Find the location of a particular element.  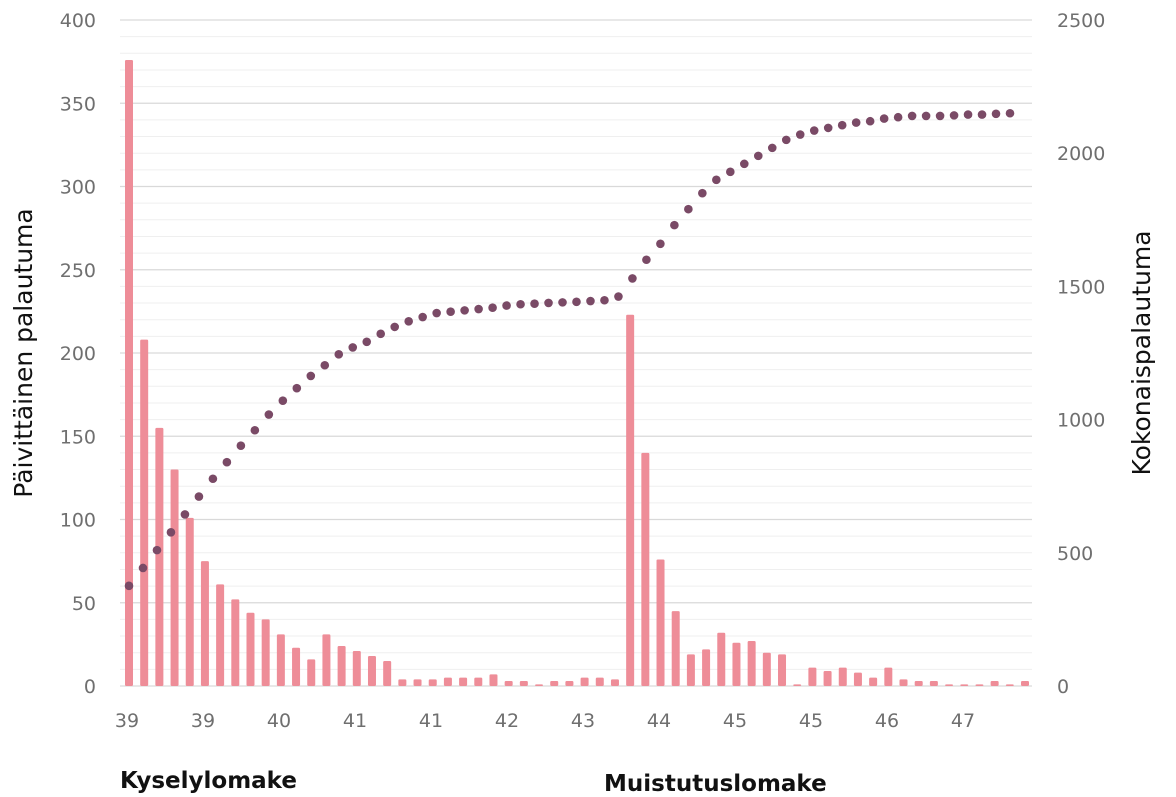

right-axis-title: Kokonaispalautuma is located at coordinates (1141, 352).